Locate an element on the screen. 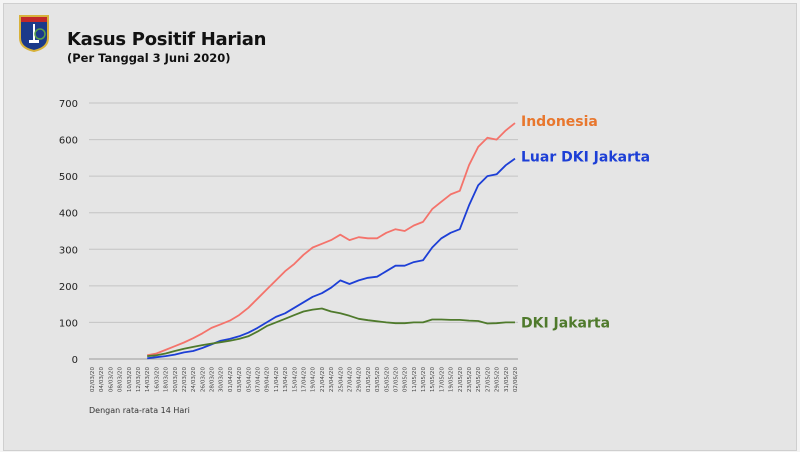  y-tick-label: 500 is located at coordinates (68, 177).